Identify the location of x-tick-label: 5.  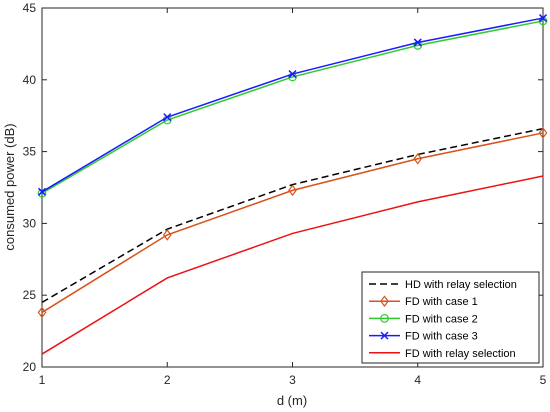
(543, 380).